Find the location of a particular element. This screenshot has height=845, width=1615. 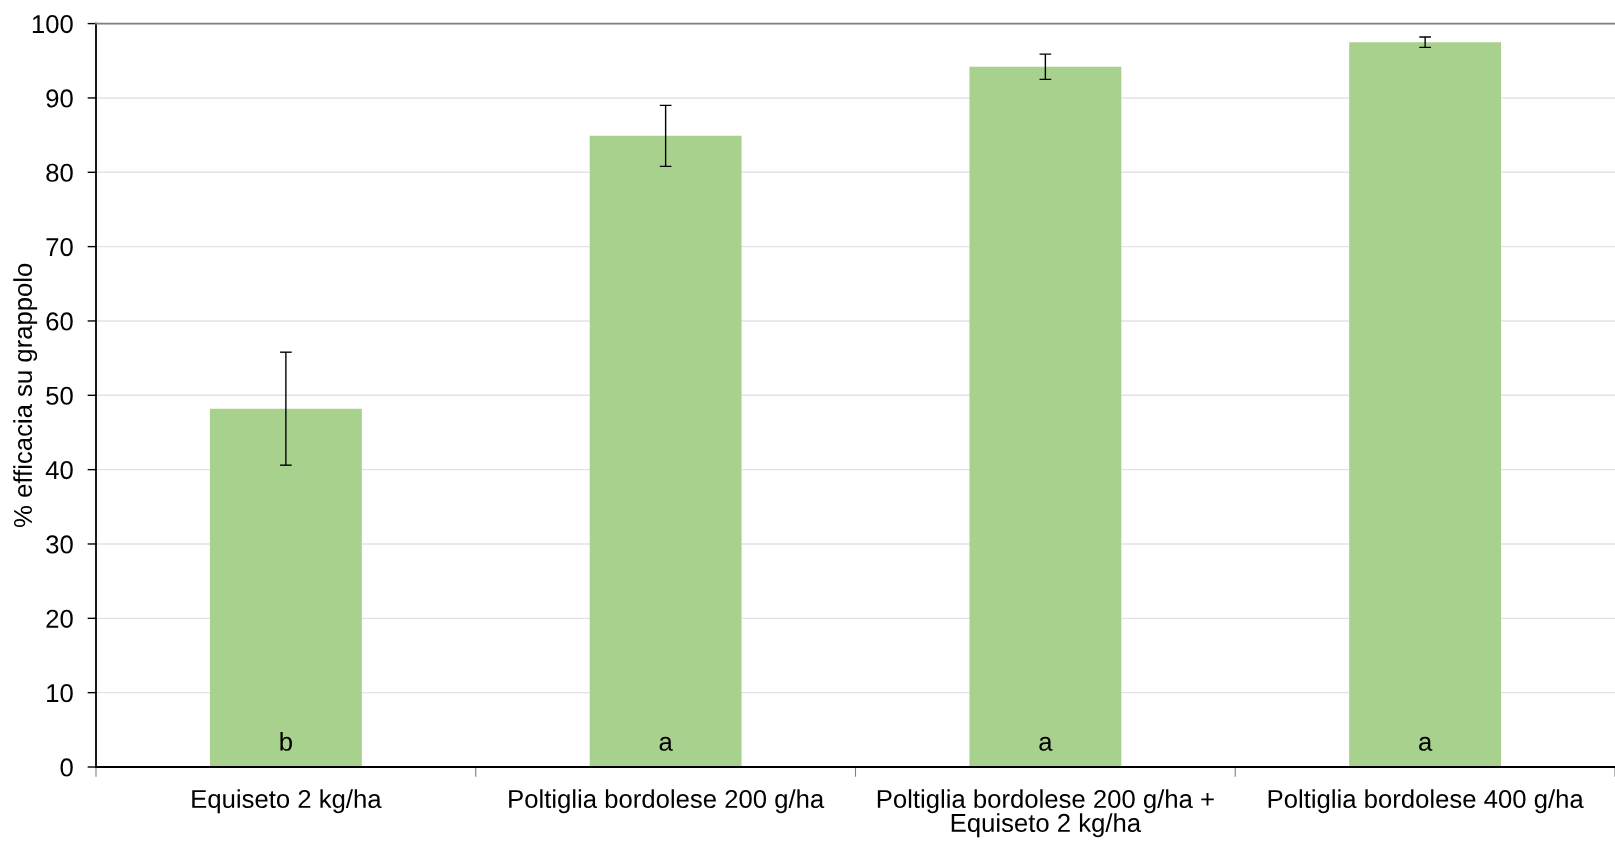

y-tick-label: 70 is located at coordinates (59, 247).